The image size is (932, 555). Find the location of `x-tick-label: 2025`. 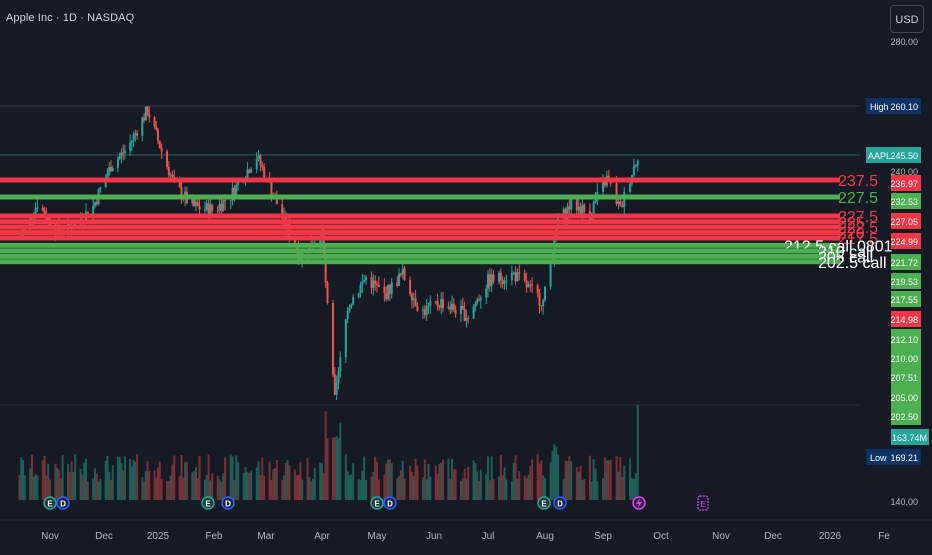

x-tick-label: 2025 is located at coordinates (158, 536).